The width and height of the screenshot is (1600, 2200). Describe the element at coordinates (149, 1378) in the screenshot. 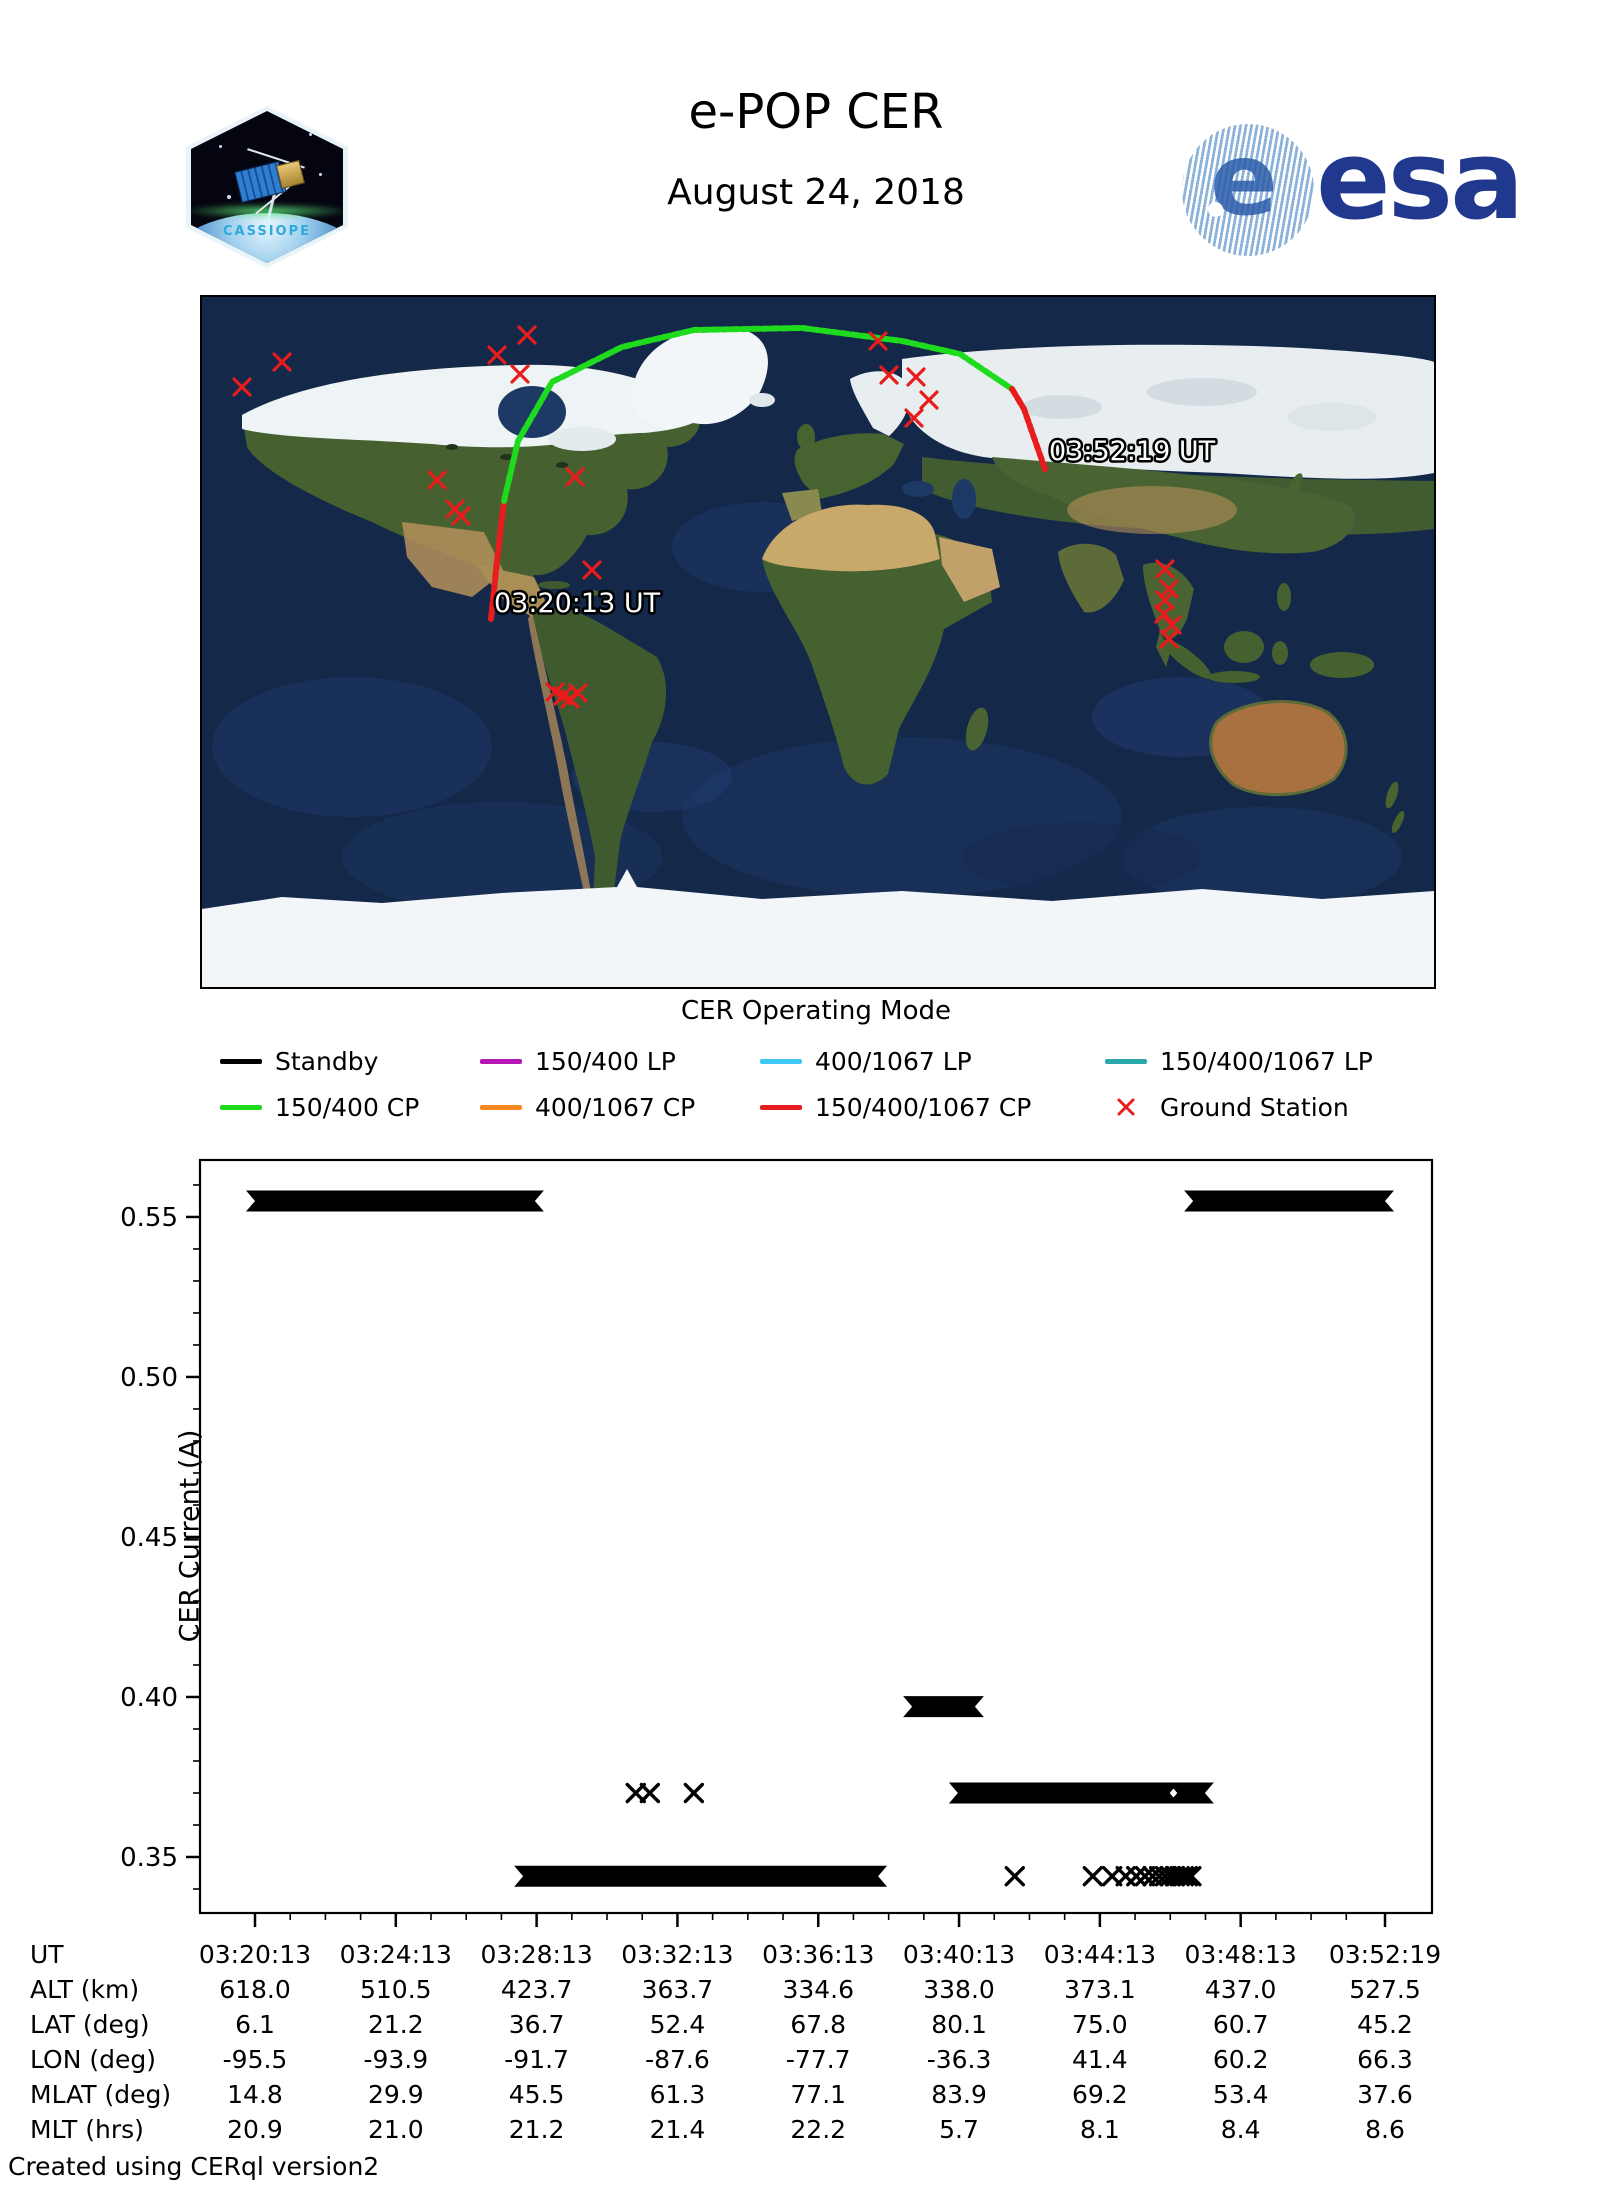

I see `y-tick-label: 0.50` at that location.